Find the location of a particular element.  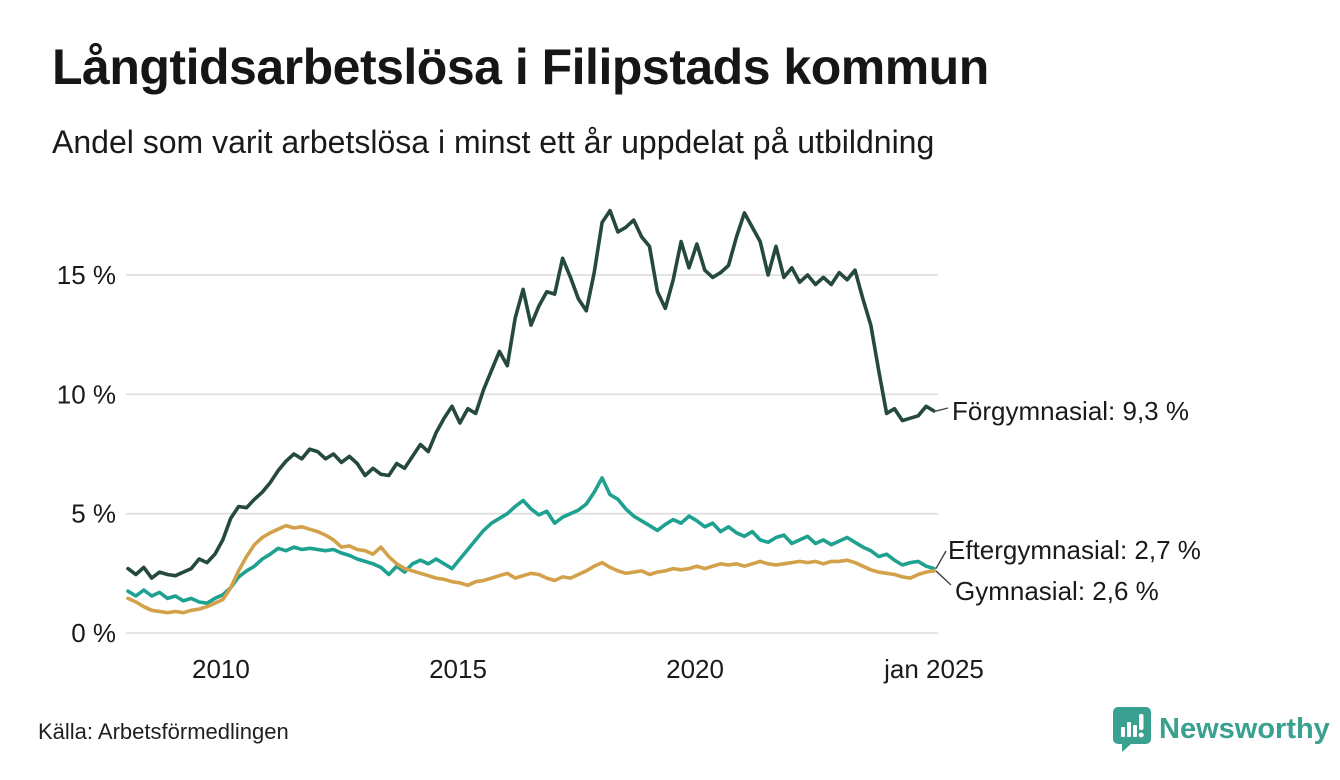

series-label-eftergymnasial: Eftergymnasial: 2,7 % is located at coordinates (1074, 550).